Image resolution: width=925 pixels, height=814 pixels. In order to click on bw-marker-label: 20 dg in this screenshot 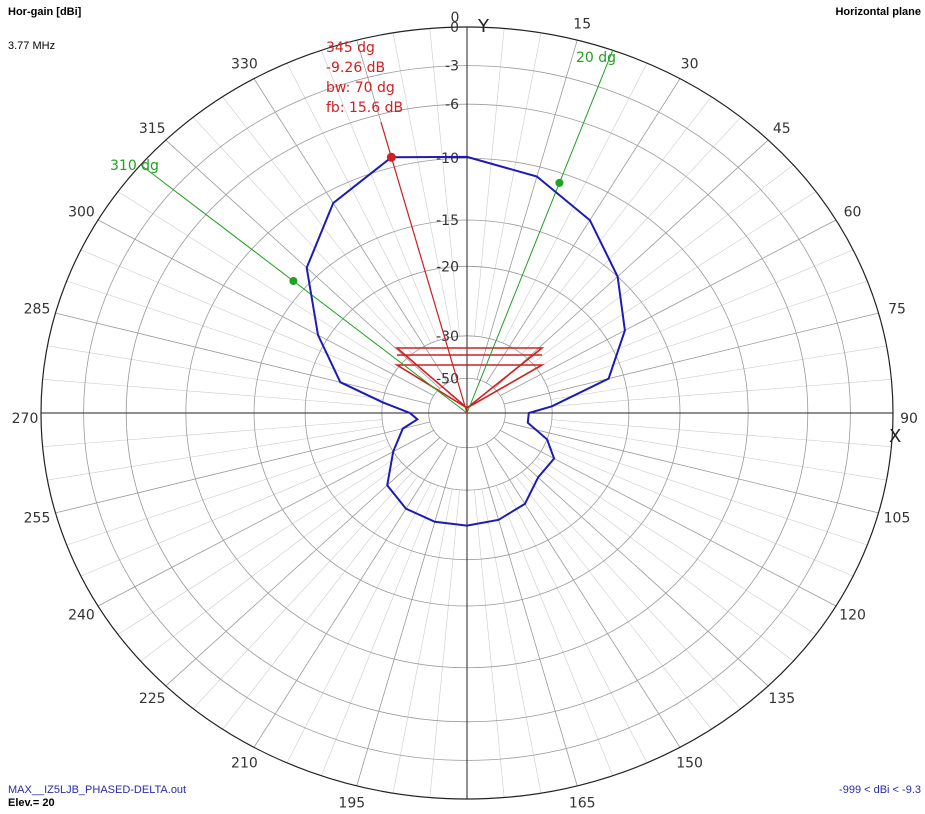, I will do `click(596, 58)`.